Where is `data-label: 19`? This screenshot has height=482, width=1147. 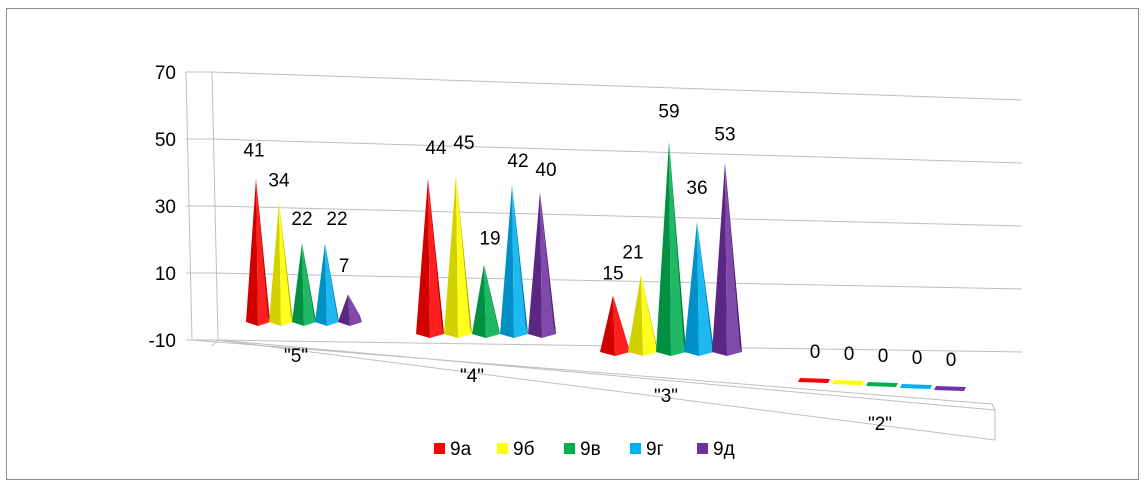 data-label: 19 is located at coordinates (489, 238).